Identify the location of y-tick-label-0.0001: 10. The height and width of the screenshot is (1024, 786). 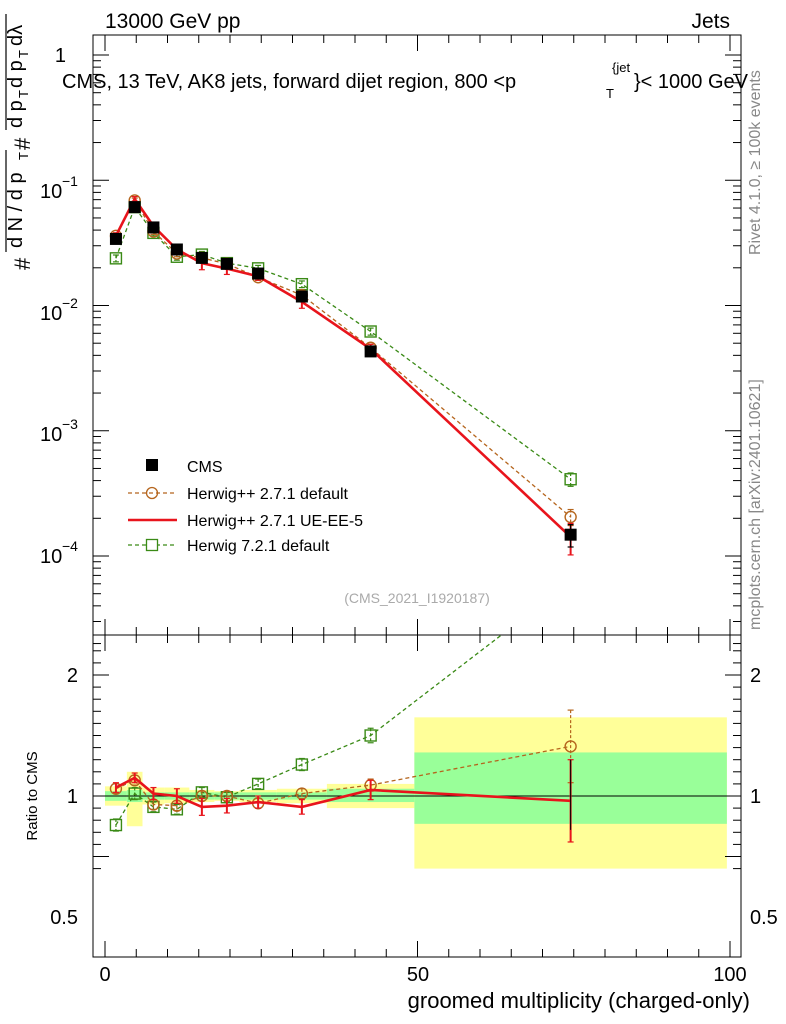
(51, 557).